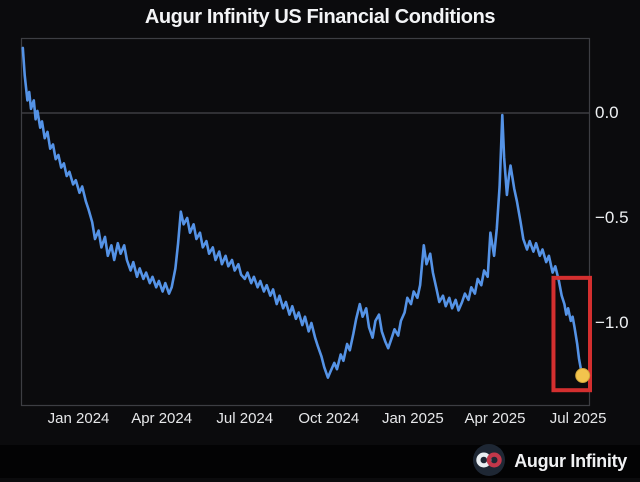 The width and height of the screenshot is (640, 482). Describe the element at coordinates (494, 460) in the screenshot. I see `infinity-right-loop` at that location.